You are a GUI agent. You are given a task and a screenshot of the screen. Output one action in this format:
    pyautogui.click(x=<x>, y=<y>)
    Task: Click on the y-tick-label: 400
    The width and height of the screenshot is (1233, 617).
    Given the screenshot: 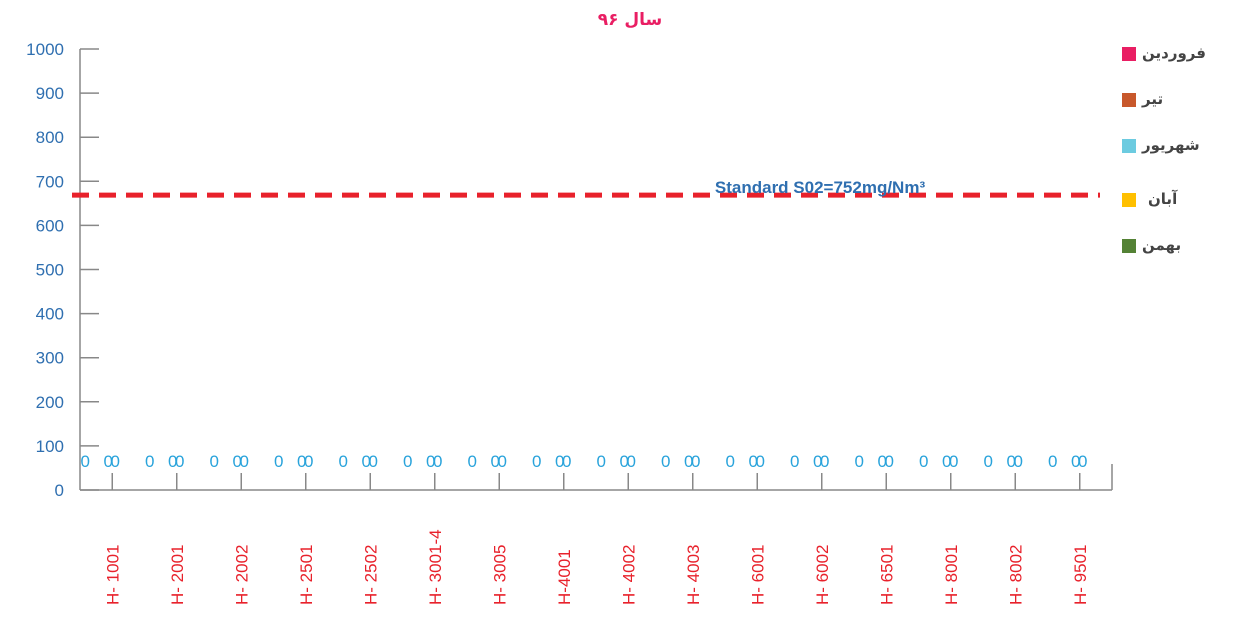 What is the action you would take?
    pyautogui.click(x=50, y=314)
    